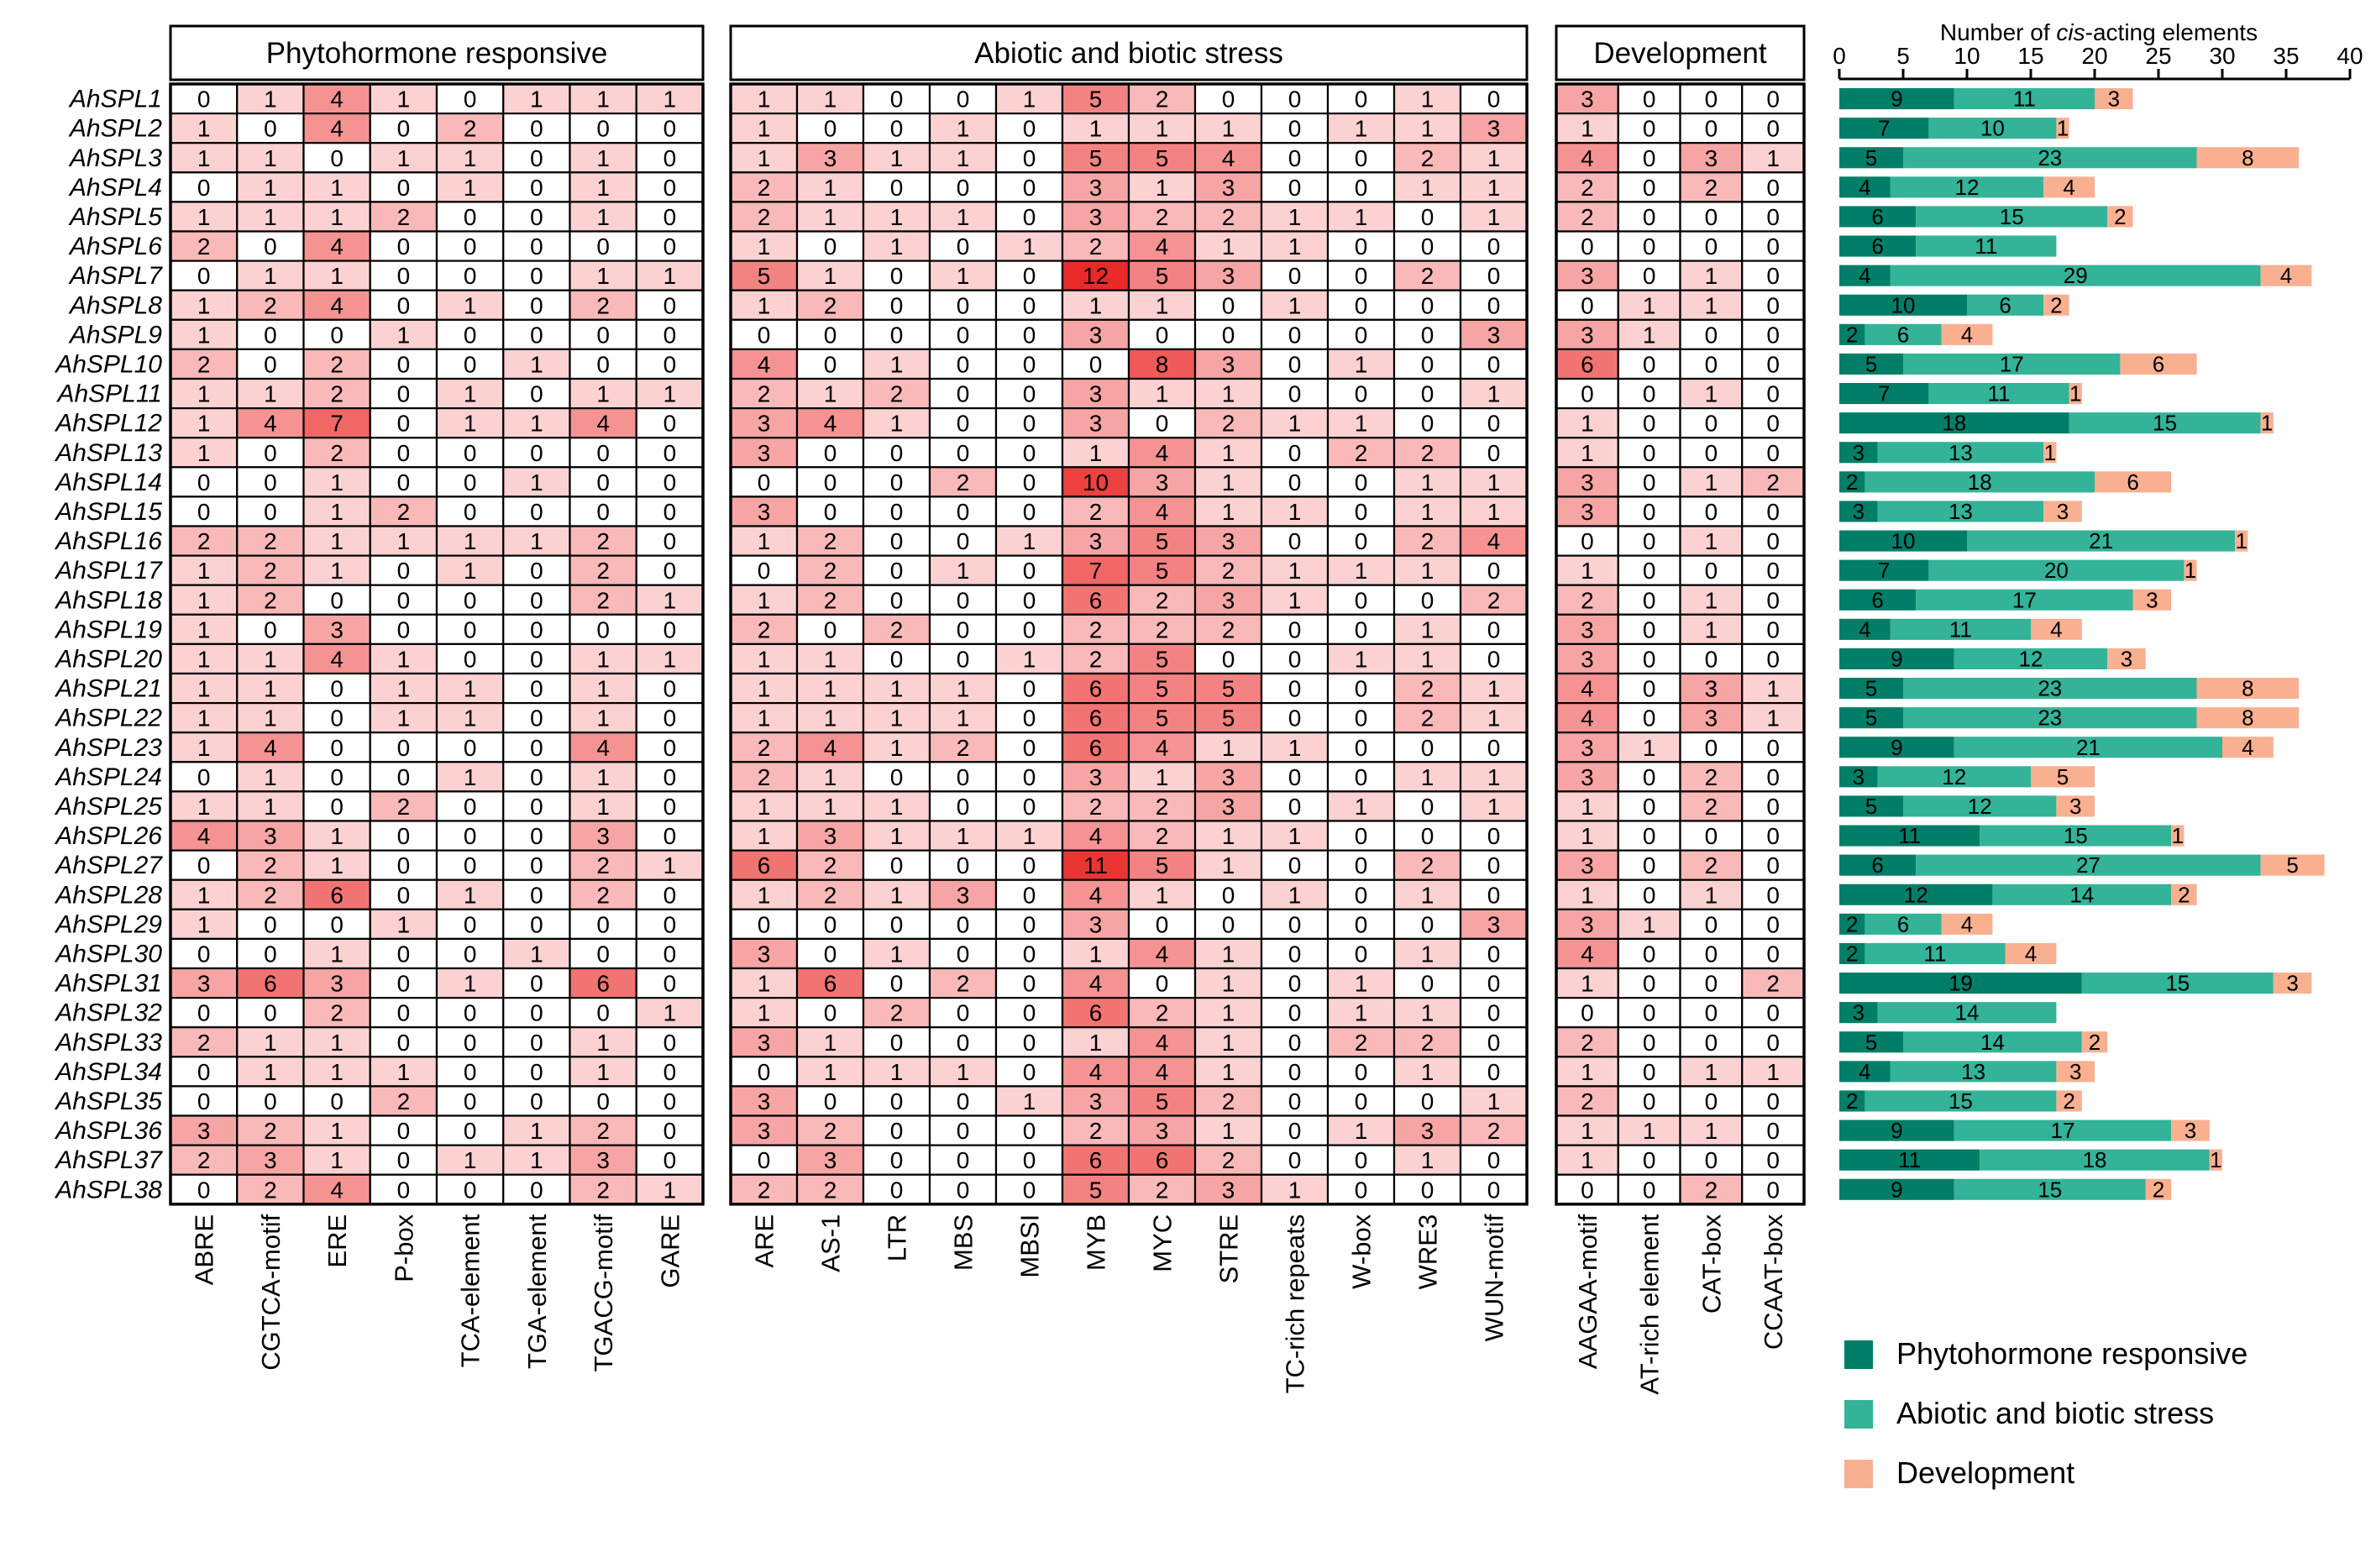 Image resolution: width=2376 pixels, height=1568 pixels. What do you see at coordinates (109, 1160) in the screenshot?
I see `gene-label: AhSPL37` at bounding box center [109, 1160].